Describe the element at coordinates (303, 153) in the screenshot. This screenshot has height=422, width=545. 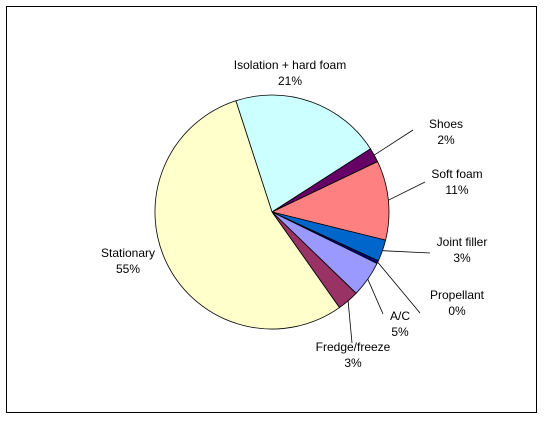
I see `pie-slice-isolation-hard-foam` at that location.